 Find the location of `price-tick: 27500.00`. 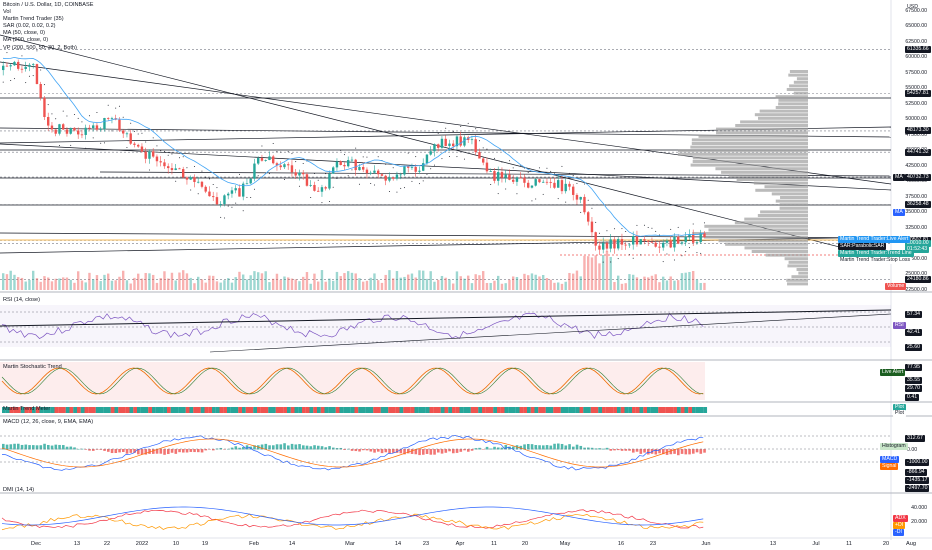

price-tick: 27500.00 is located at coordinates (916, 258).